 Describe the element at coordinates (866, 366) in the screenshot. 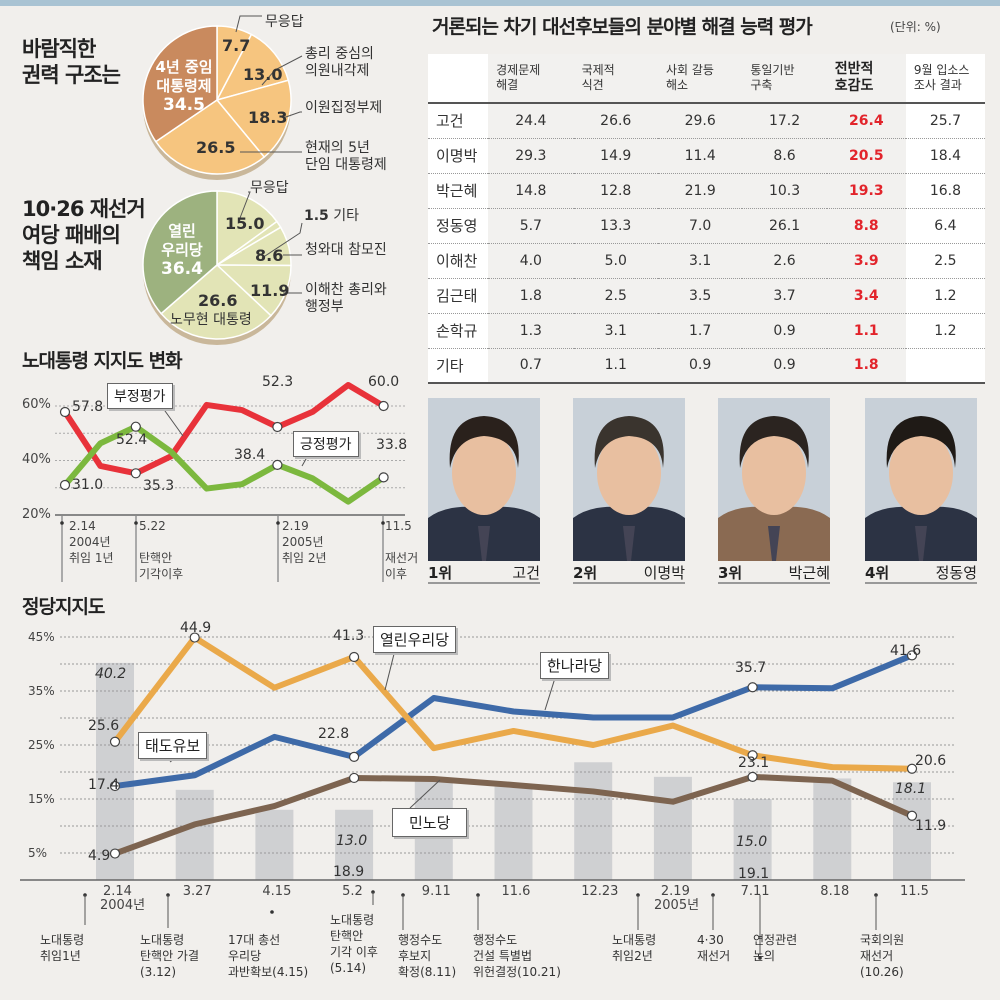

I see `table-cell: 1.8` at that location.